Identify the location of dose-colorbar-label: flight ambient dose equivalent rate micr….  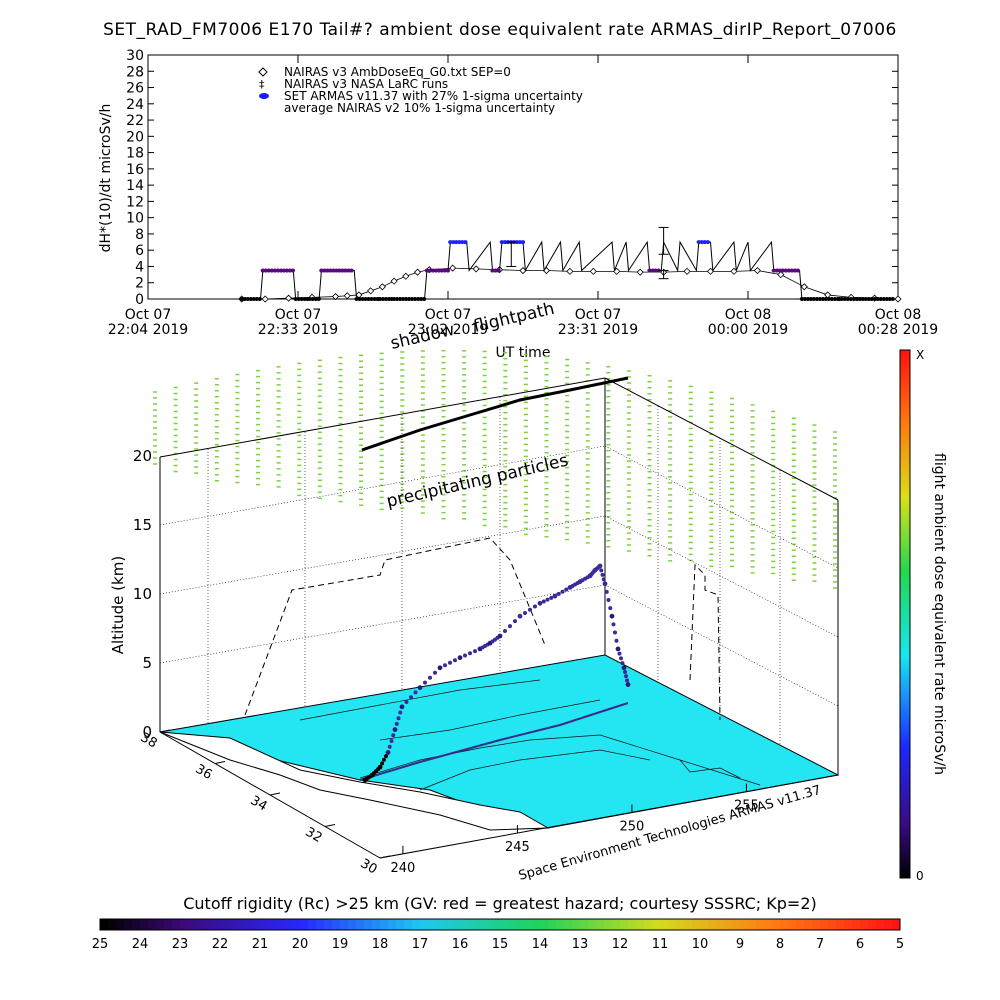
(939, 614).